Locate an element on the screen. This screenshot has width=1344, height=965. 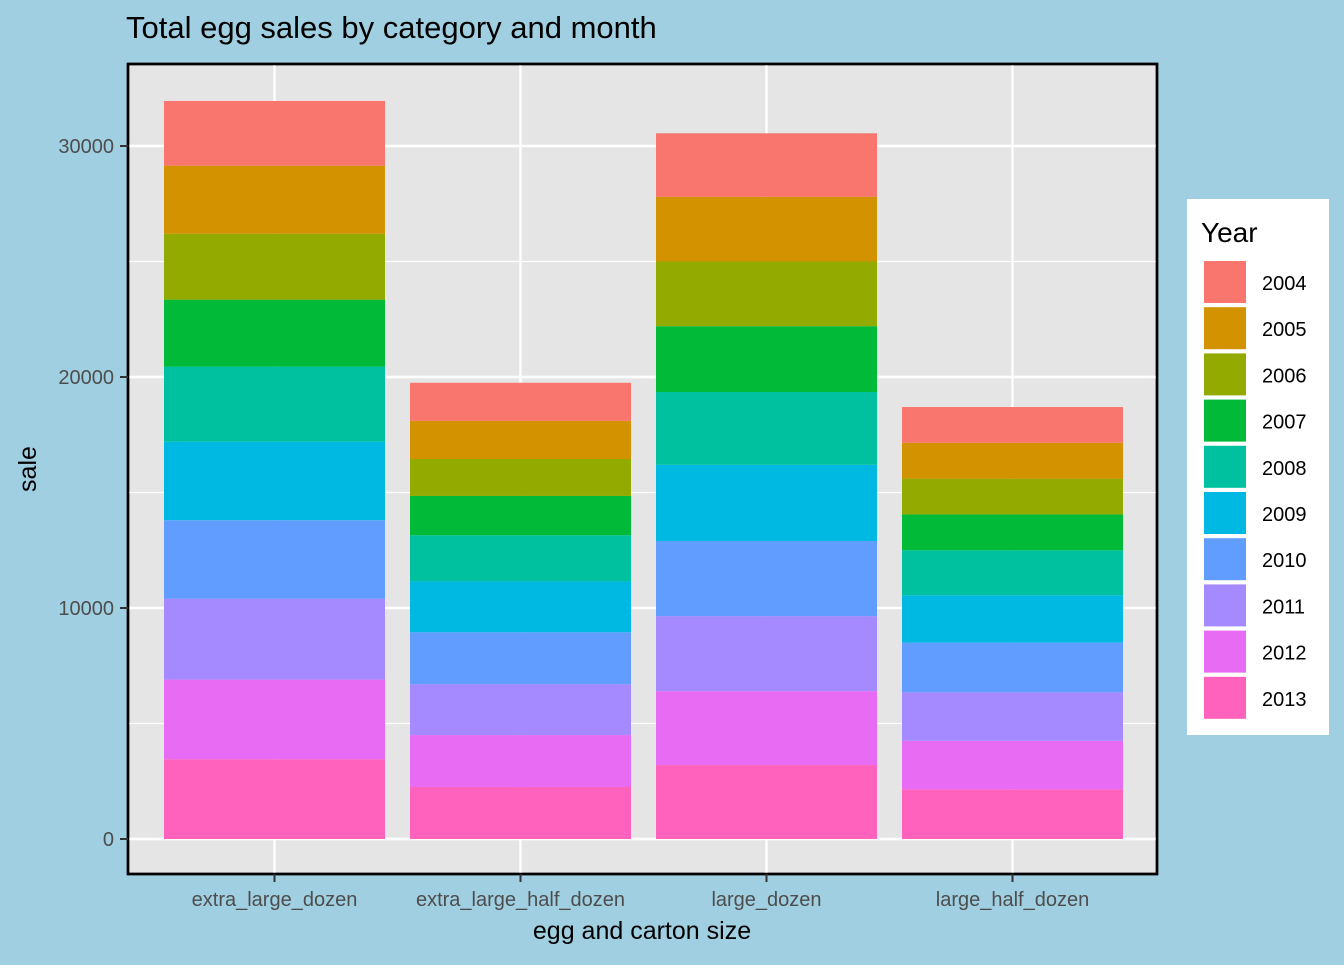
legend-key-2005 is located at coordinates (1225, 328).